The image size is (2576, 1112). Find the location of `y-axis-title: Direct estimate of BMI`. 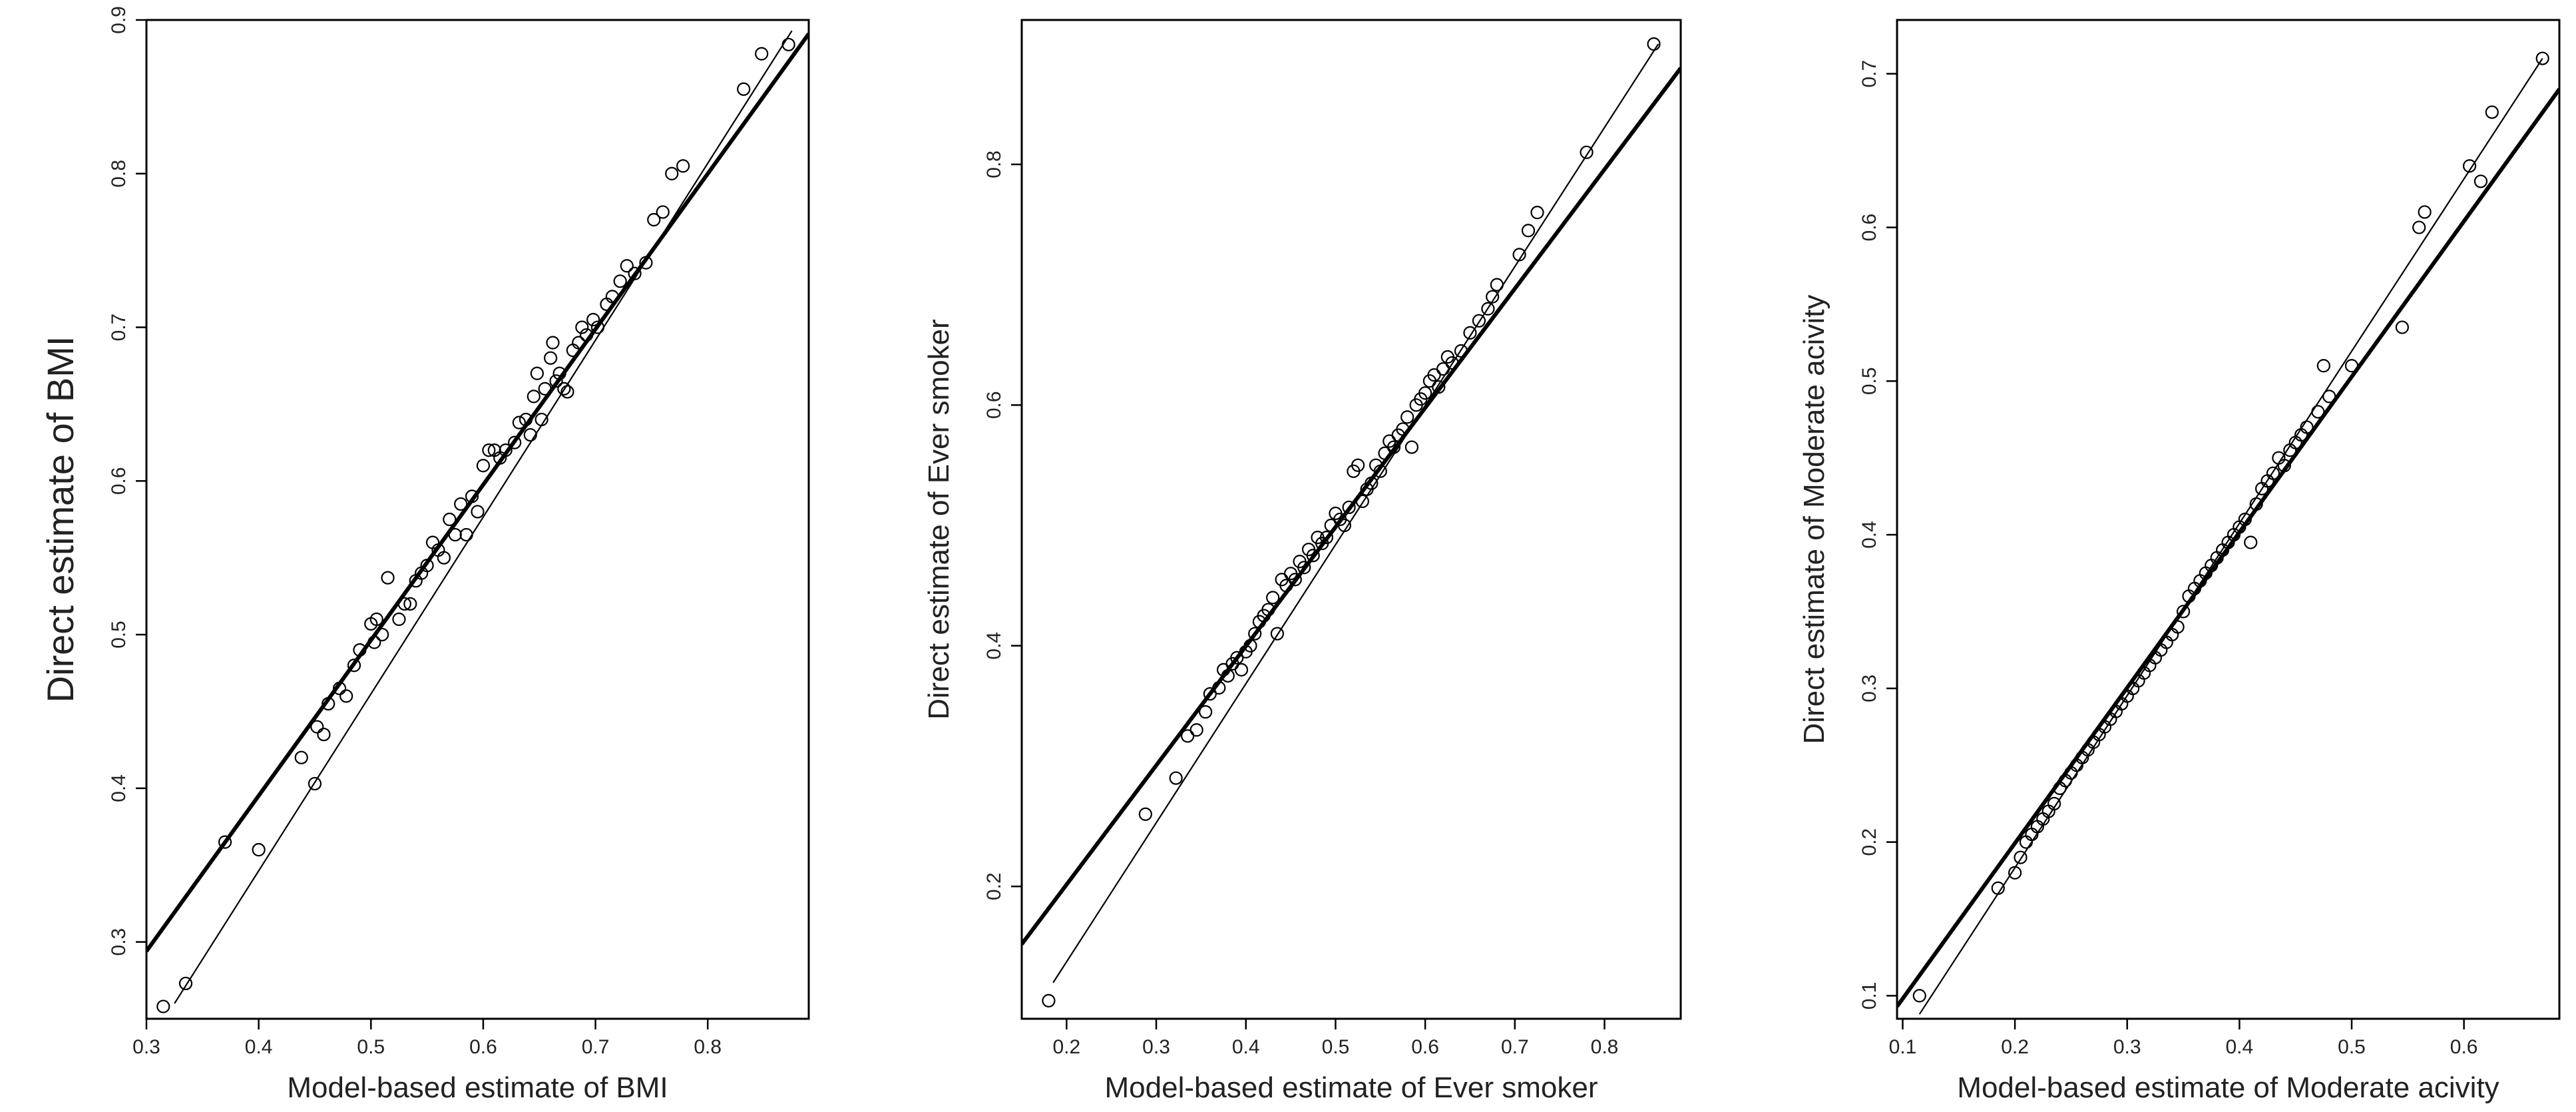

y-axis-title: Direct estimate of BMI is located at coordinates (60, 520).